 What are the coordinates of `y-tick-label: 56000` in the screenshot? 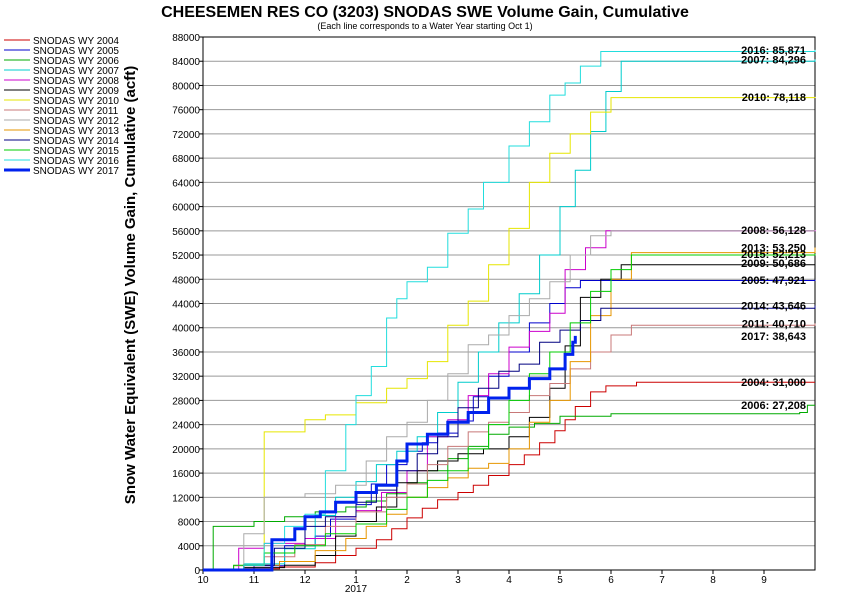 It's located at (186, 232).